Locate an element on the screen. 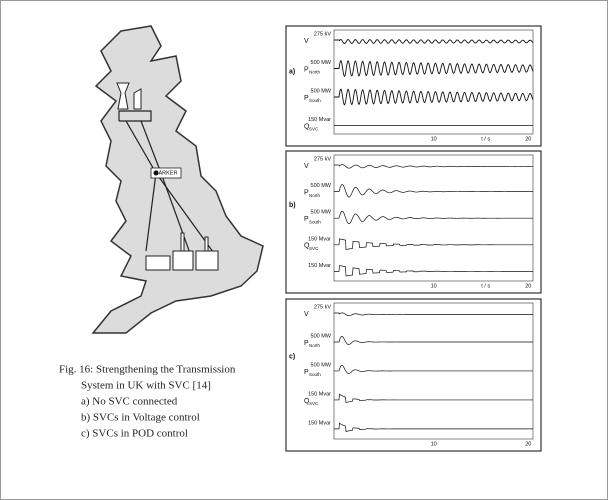 Image resolution: width=608 pixels, height=500 pixels. substation-dot is located at coordinates (156, 173).